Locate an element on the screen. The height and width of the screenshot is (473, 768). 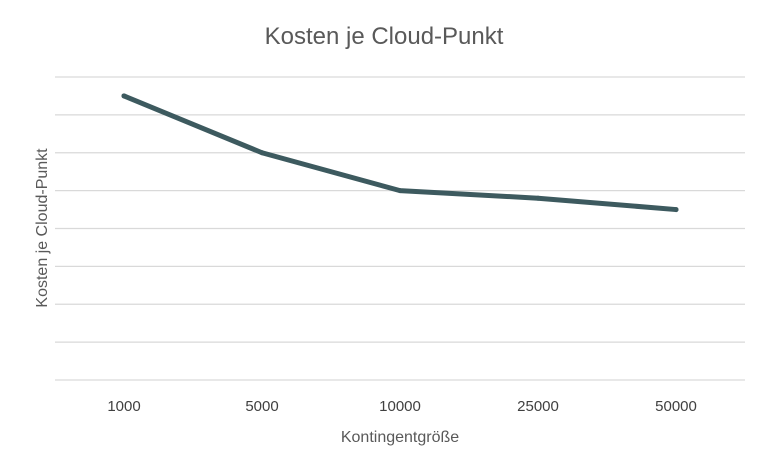
x-axis-label: Kontingentgröße is located at coordinates (400, 437).